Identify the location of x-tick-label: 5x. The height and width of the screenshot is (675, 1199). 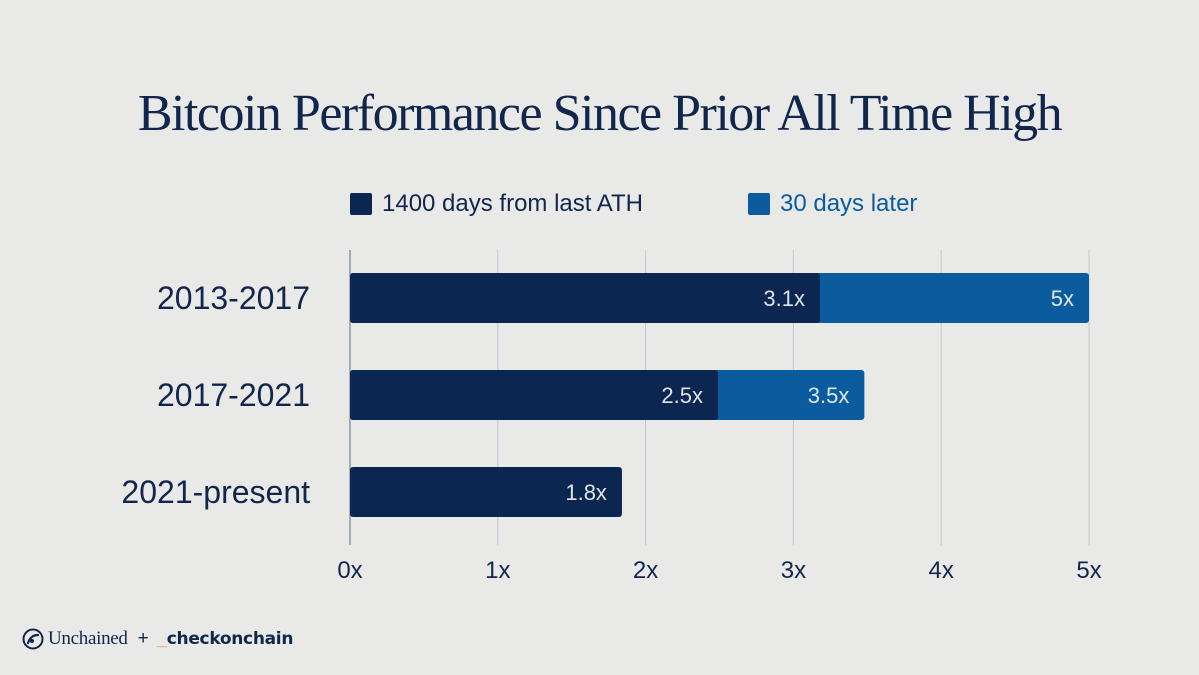
(1088, 570).